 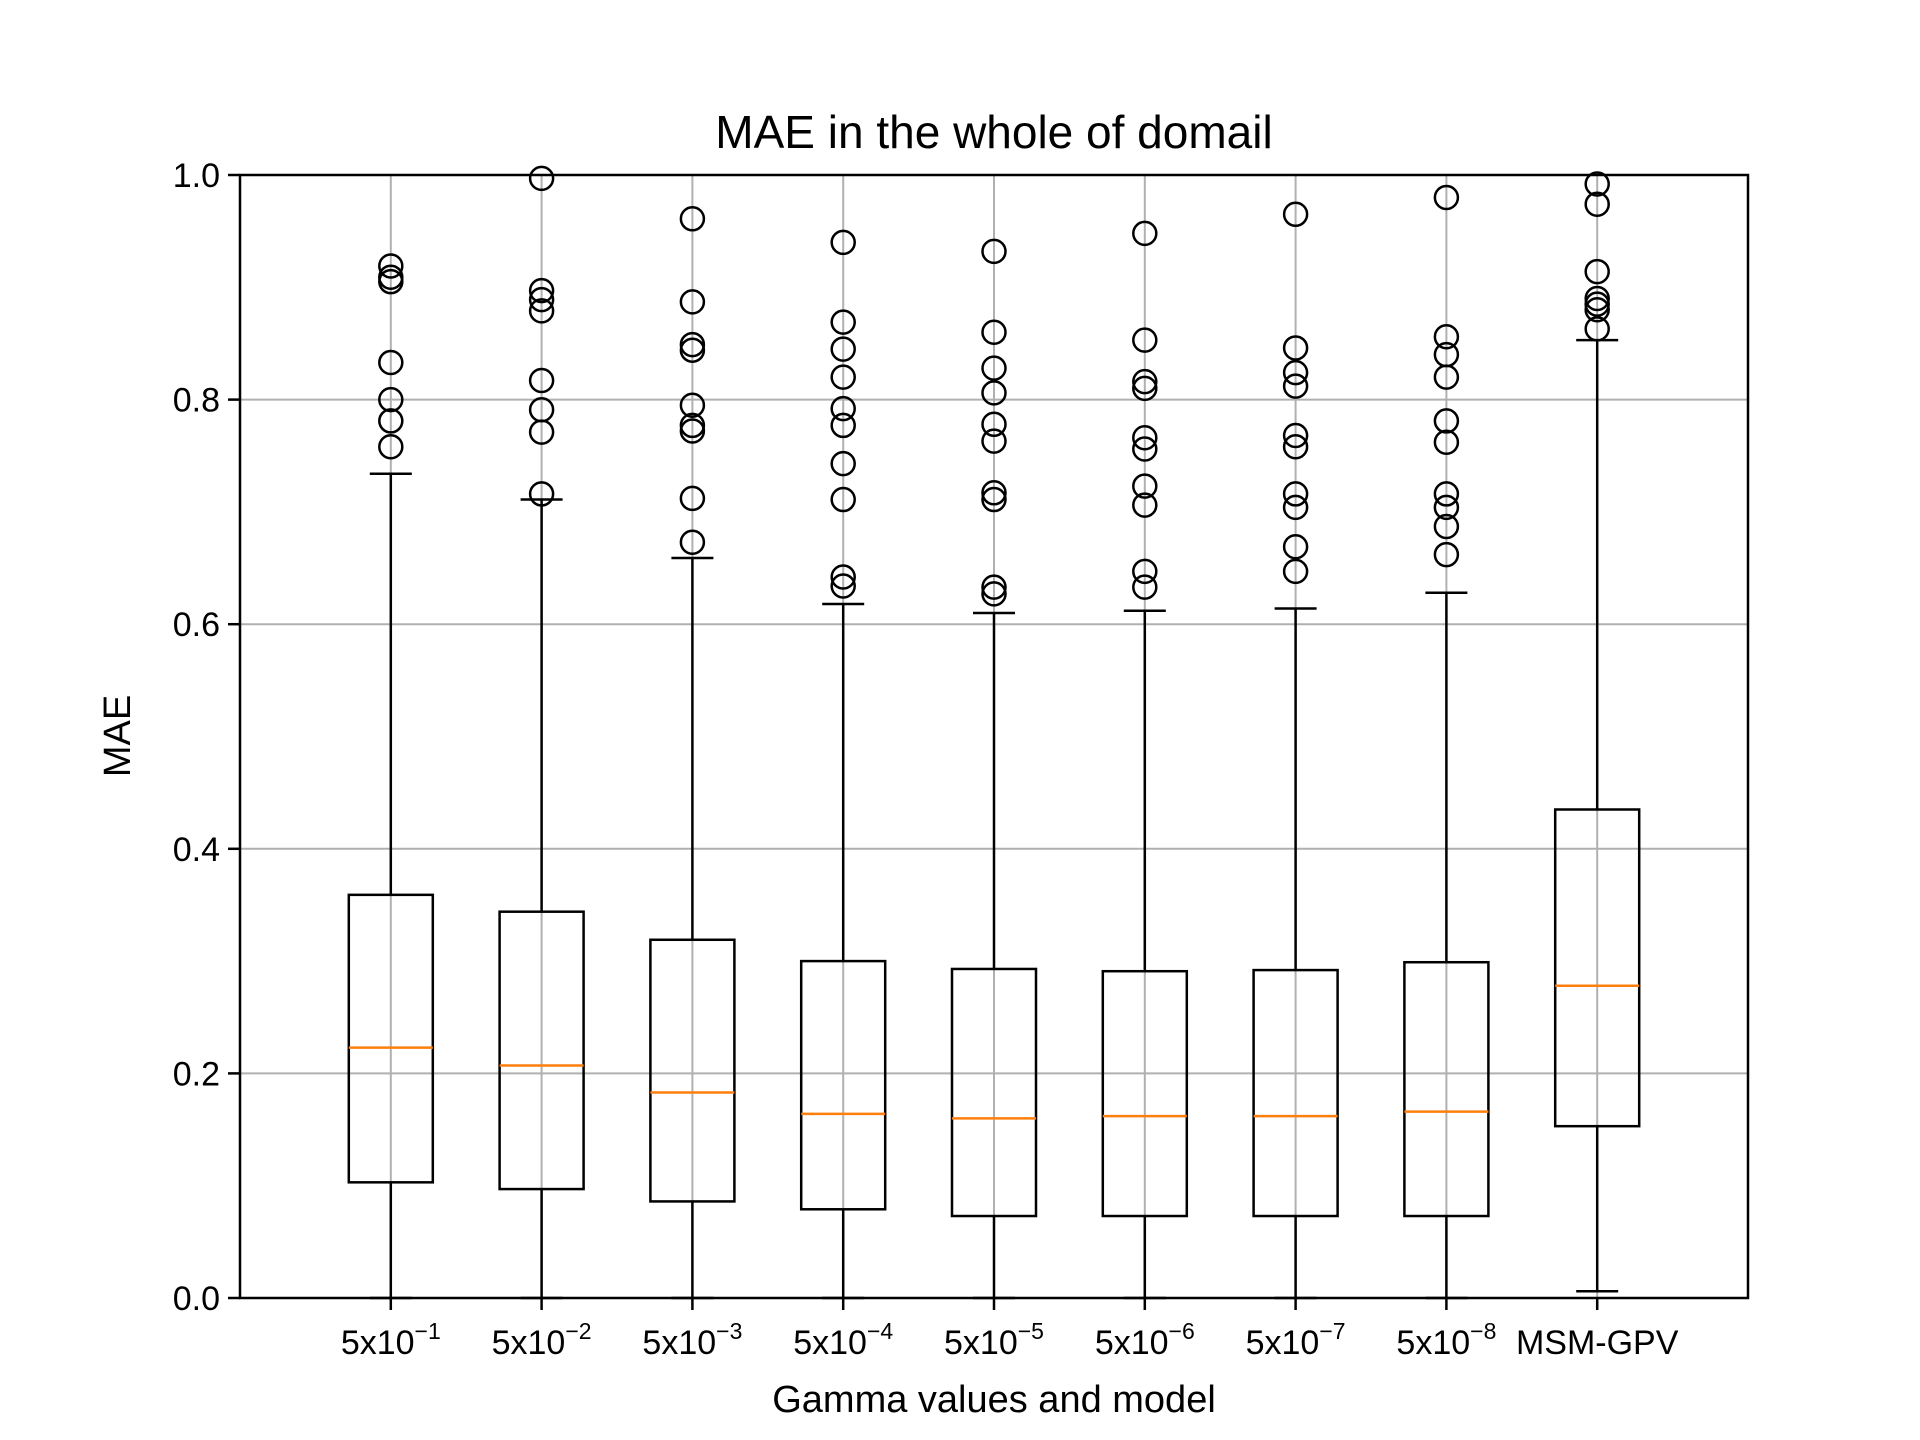 I want to click on y-tick-label: 0.6, so click(x=196, y=625).